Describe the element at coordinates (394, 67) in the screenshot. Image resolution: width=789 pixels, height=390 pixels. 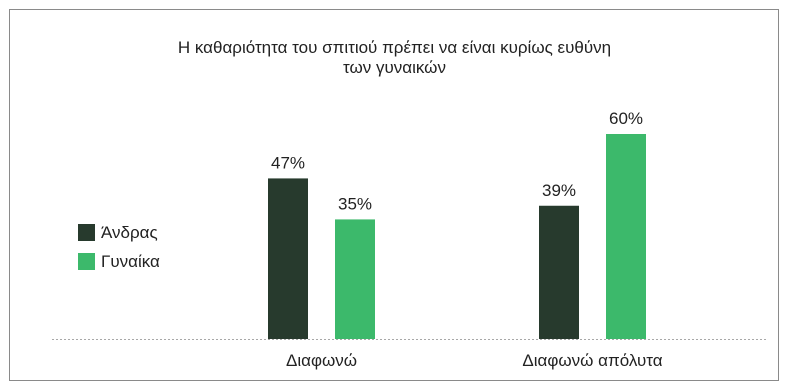
I see `chart-title-line-2: των γυναικών` at that location.